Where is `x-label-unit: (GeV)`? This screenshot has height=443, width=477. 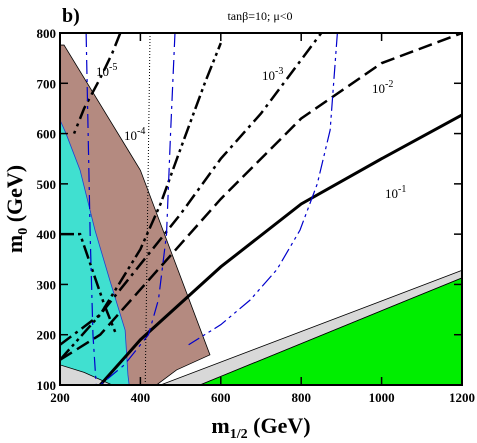 x-label-unit: (GeV) is located at coordinates (279, 425).